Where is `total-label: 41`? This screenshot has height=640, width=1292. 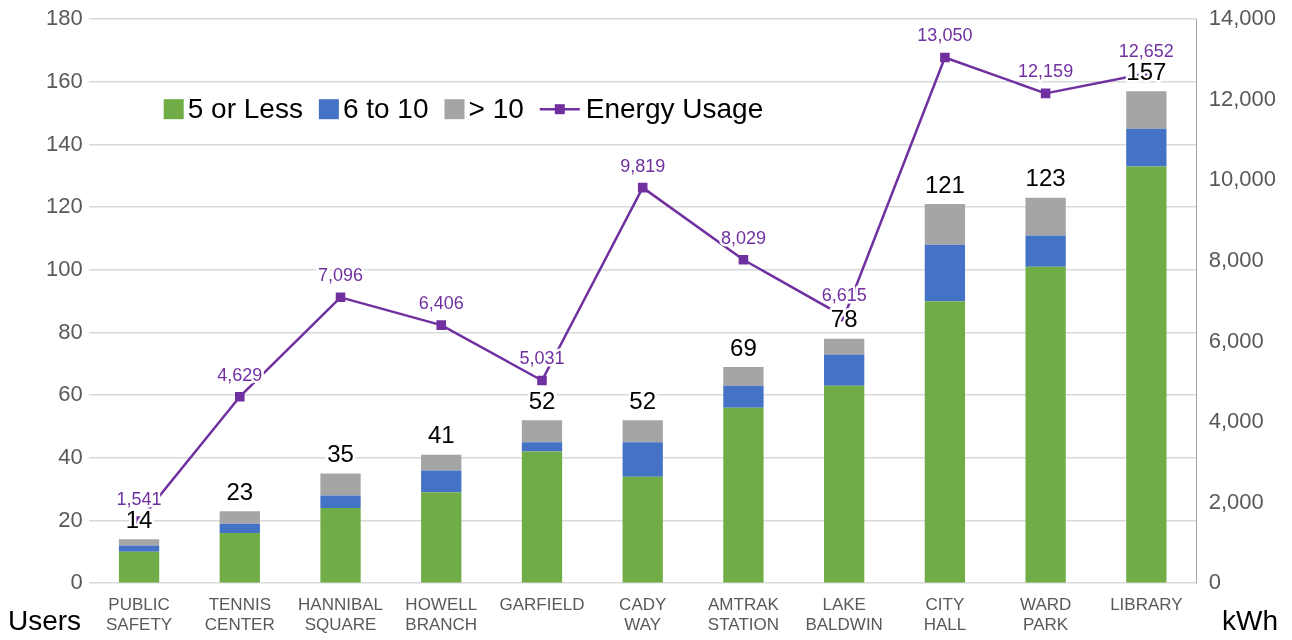
total-label: 41 is located at coordinates (441, 435).